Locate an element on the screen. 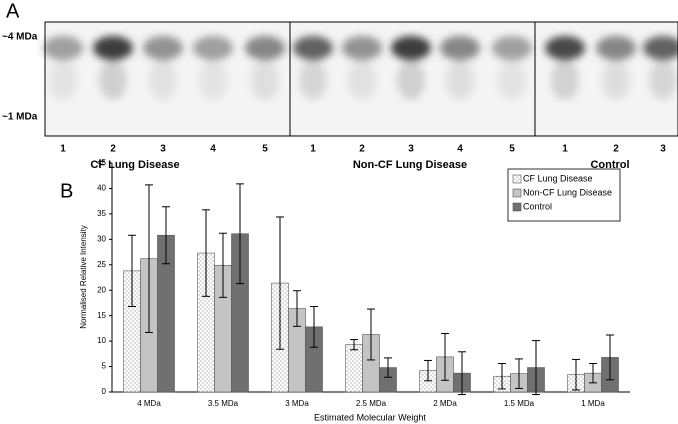 The height and width of the screenshot is (424, 678). group-label: Control is located at coordinates (609, 165).